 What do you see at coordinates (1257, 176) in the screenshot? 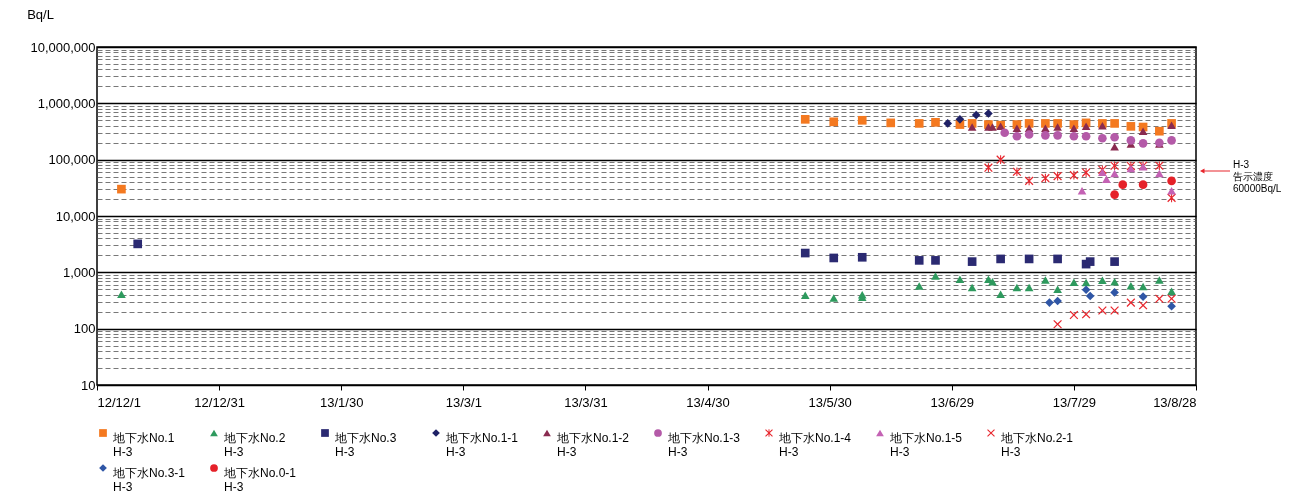
I see `text: H-3 告示濃度 60000Bq/L` at bounding box center [1257, 176].